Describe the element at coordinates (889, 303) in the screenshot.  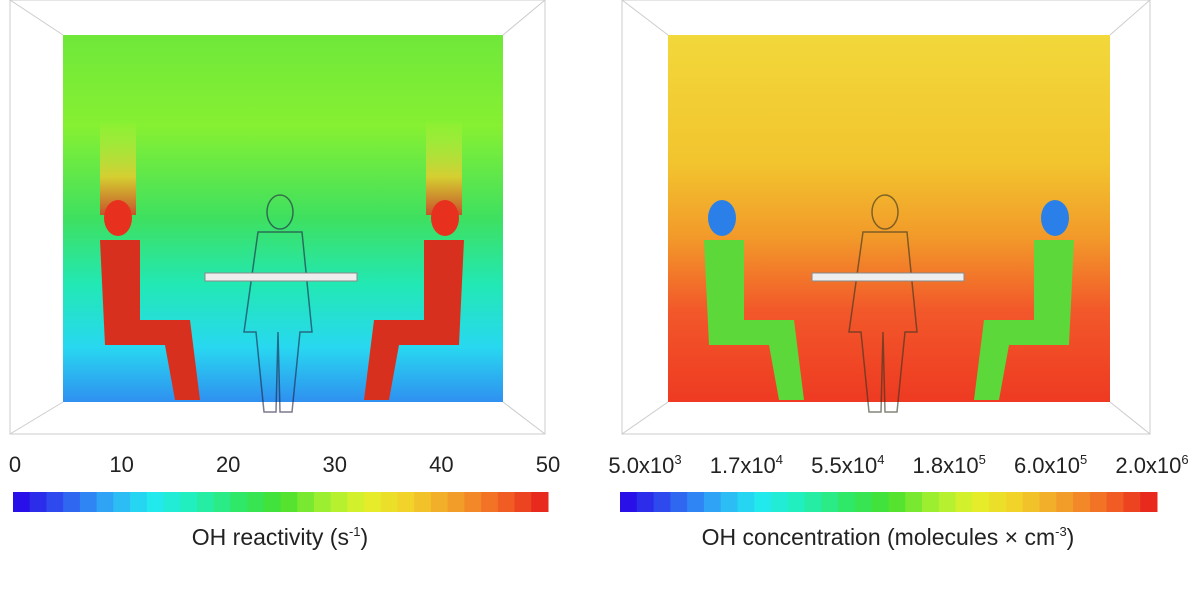
I see `right-figures` at that location.